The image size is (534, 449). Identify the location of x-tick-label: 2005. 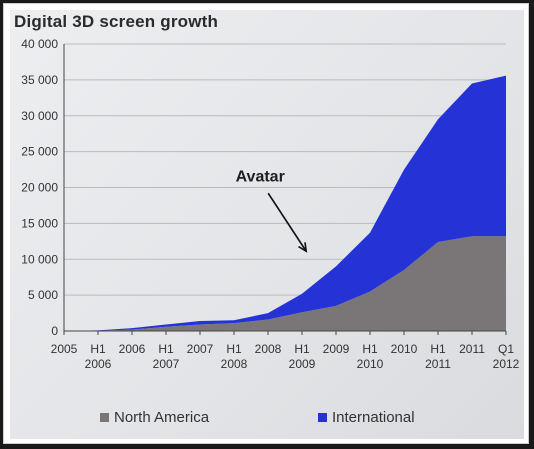
(64, 349).